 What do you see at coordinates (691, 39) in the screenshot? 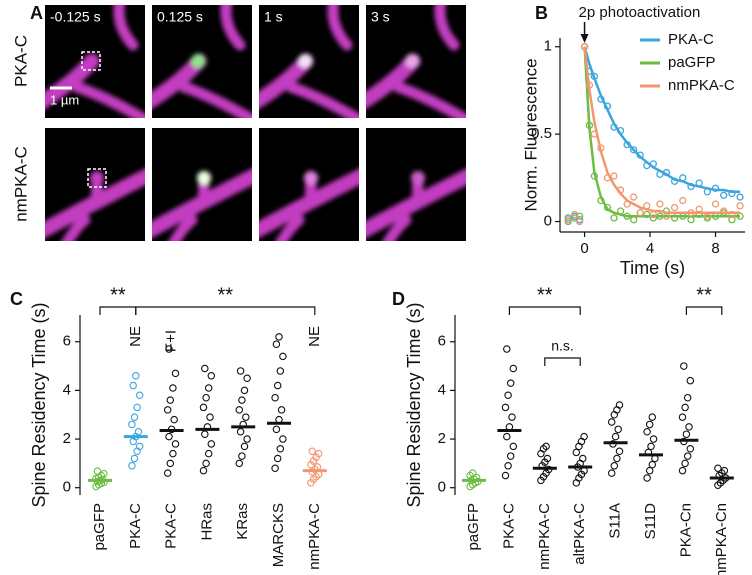
I see `legend-label: PKA-C` at bounding box center [691, 39].